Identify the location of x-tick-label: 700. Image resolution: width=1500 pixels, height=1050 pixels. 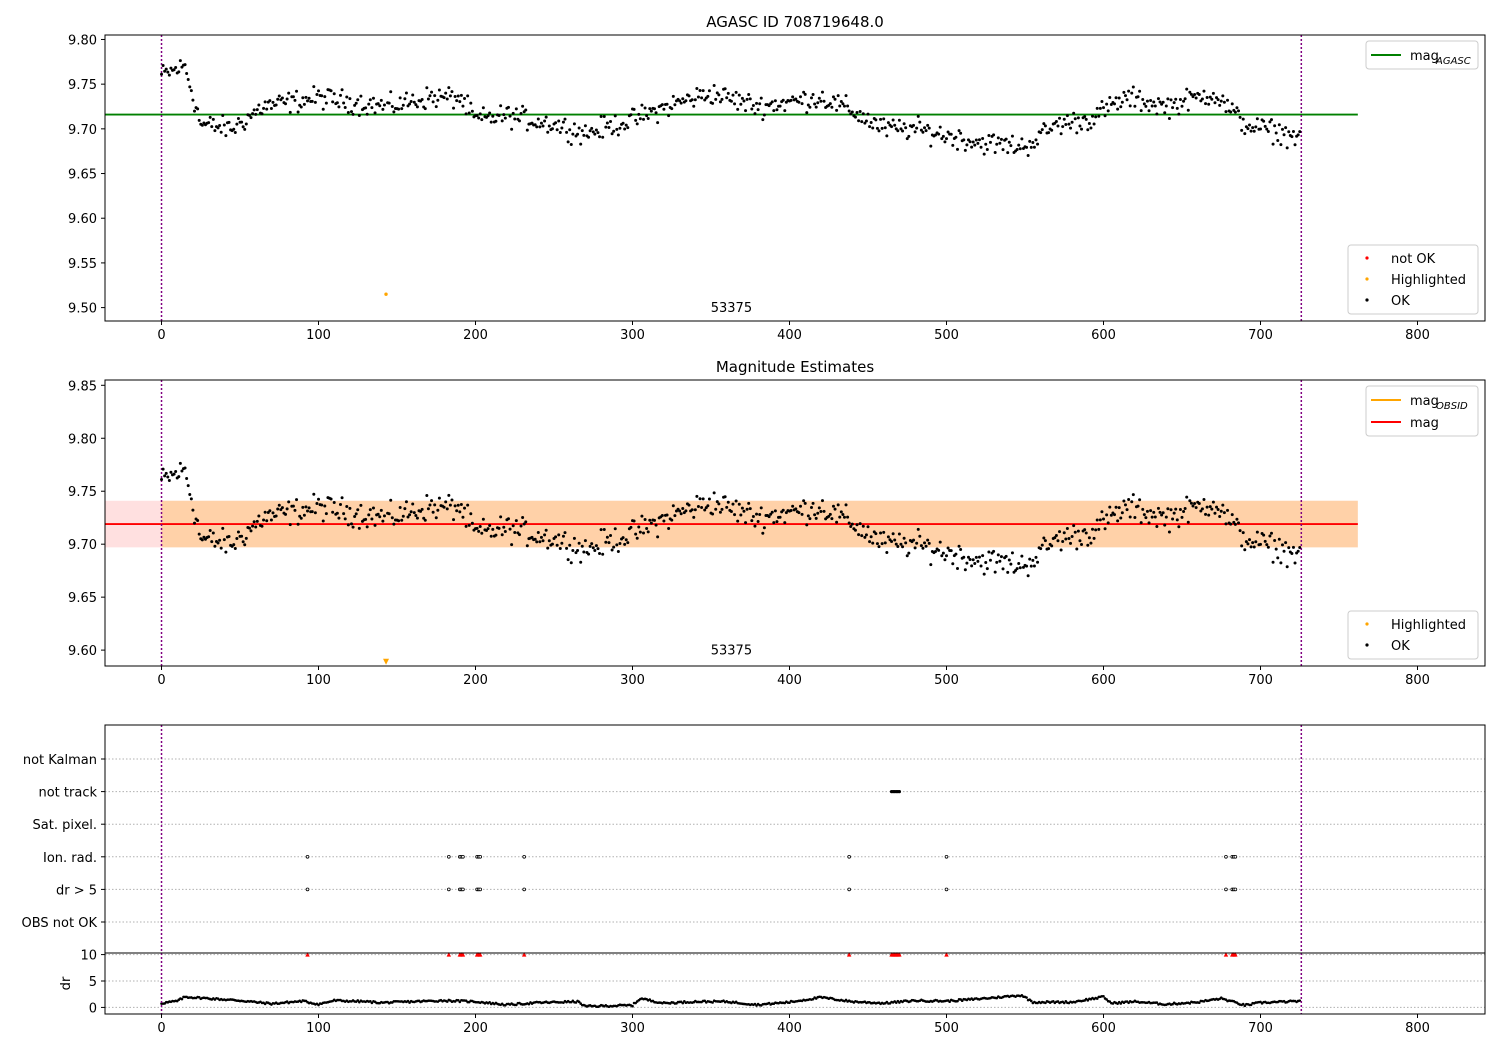
(1260, 335).